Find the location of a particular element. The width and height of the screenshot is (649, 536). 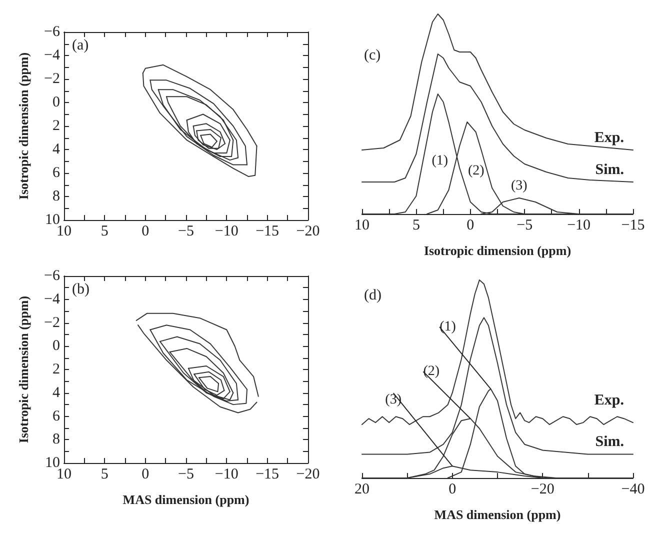

text: (3) is located at coordinates (393, 400).